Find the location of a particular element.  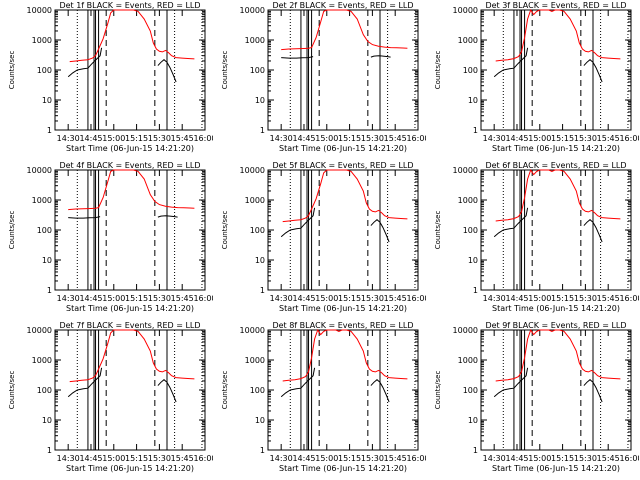

chart-title: Det 5f BLACK = Events, RED = LLD is located at coordinates (342, 165).